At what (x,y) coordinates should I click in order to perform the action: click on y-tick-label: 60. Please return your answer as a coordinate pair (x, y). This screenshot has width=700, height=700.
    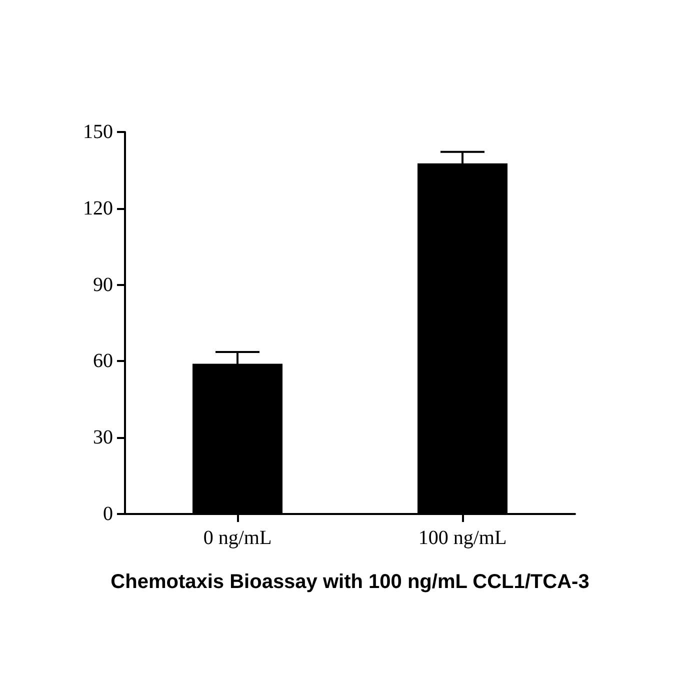
    Looking at the image, I should click on (103, 361).